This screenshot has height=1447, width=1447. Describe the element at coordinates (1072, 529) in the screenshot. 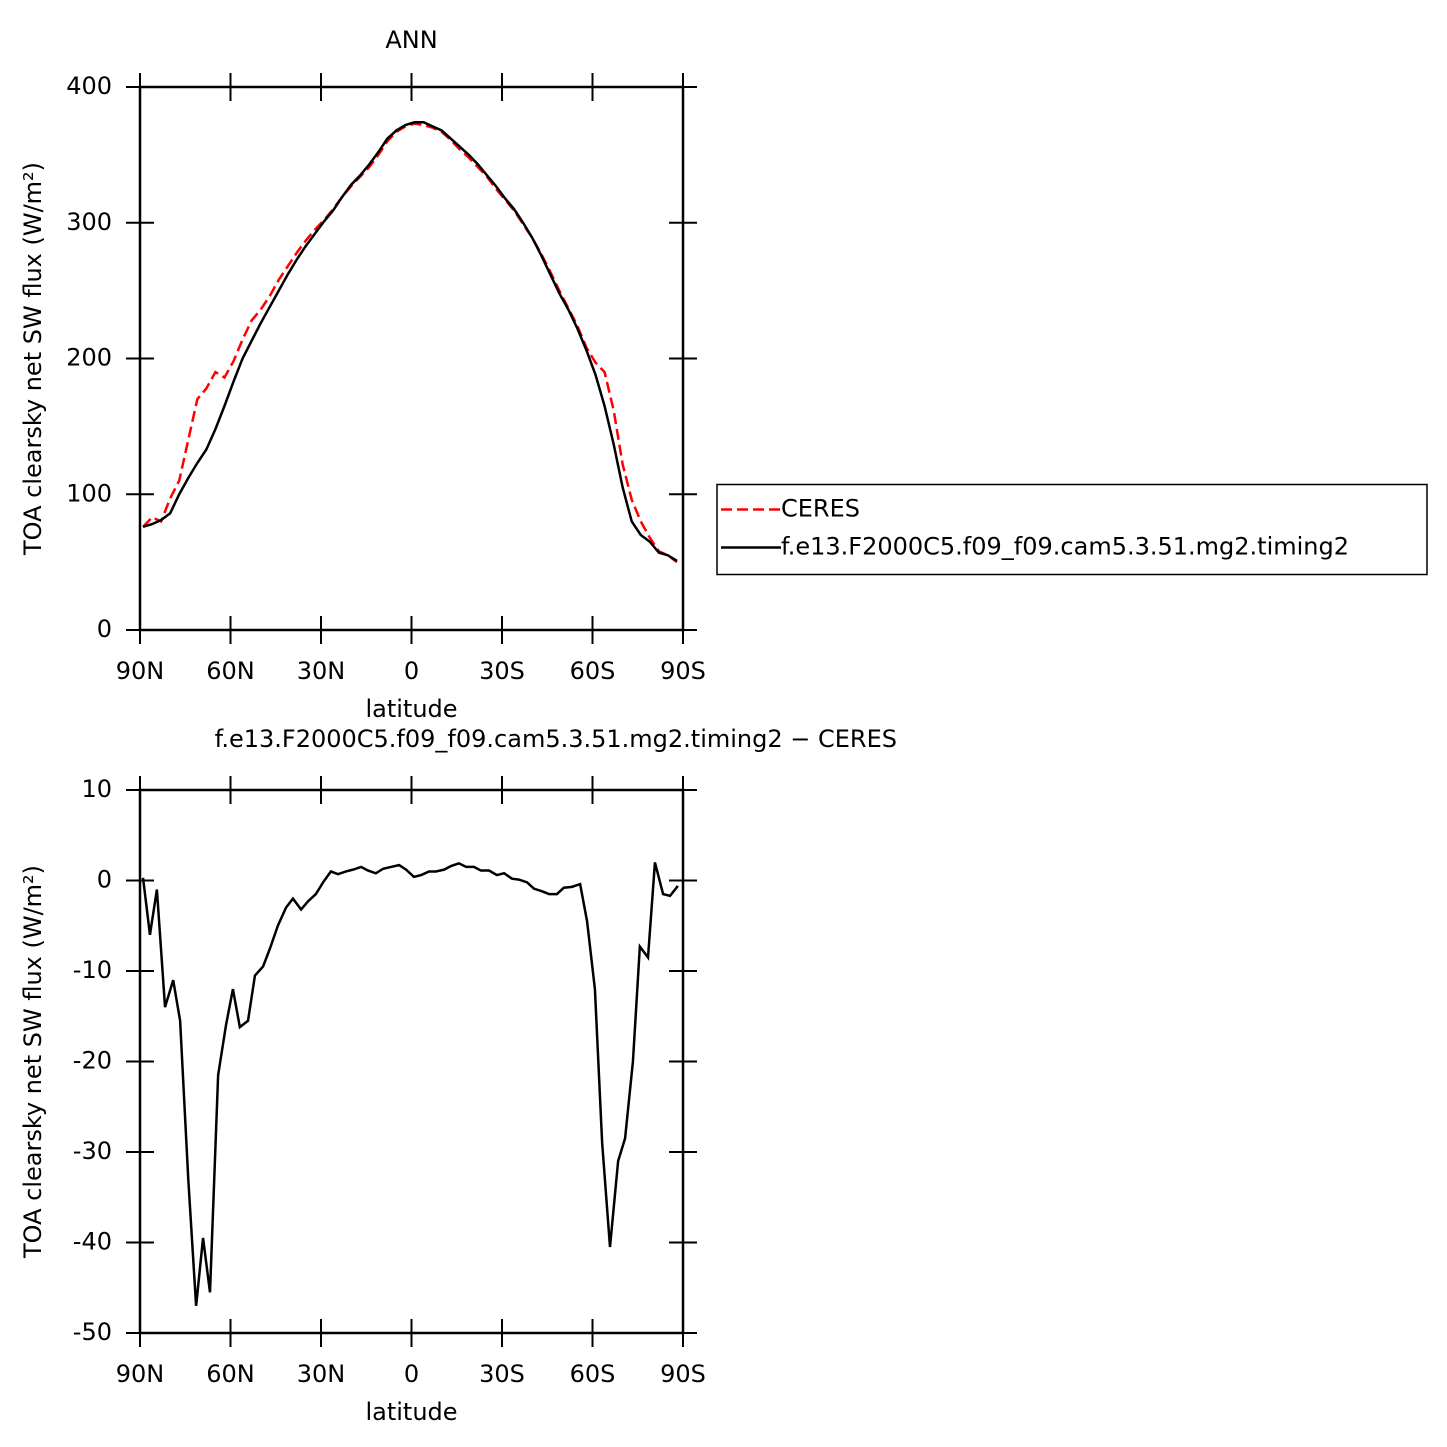

I see `legend-box` at that location.